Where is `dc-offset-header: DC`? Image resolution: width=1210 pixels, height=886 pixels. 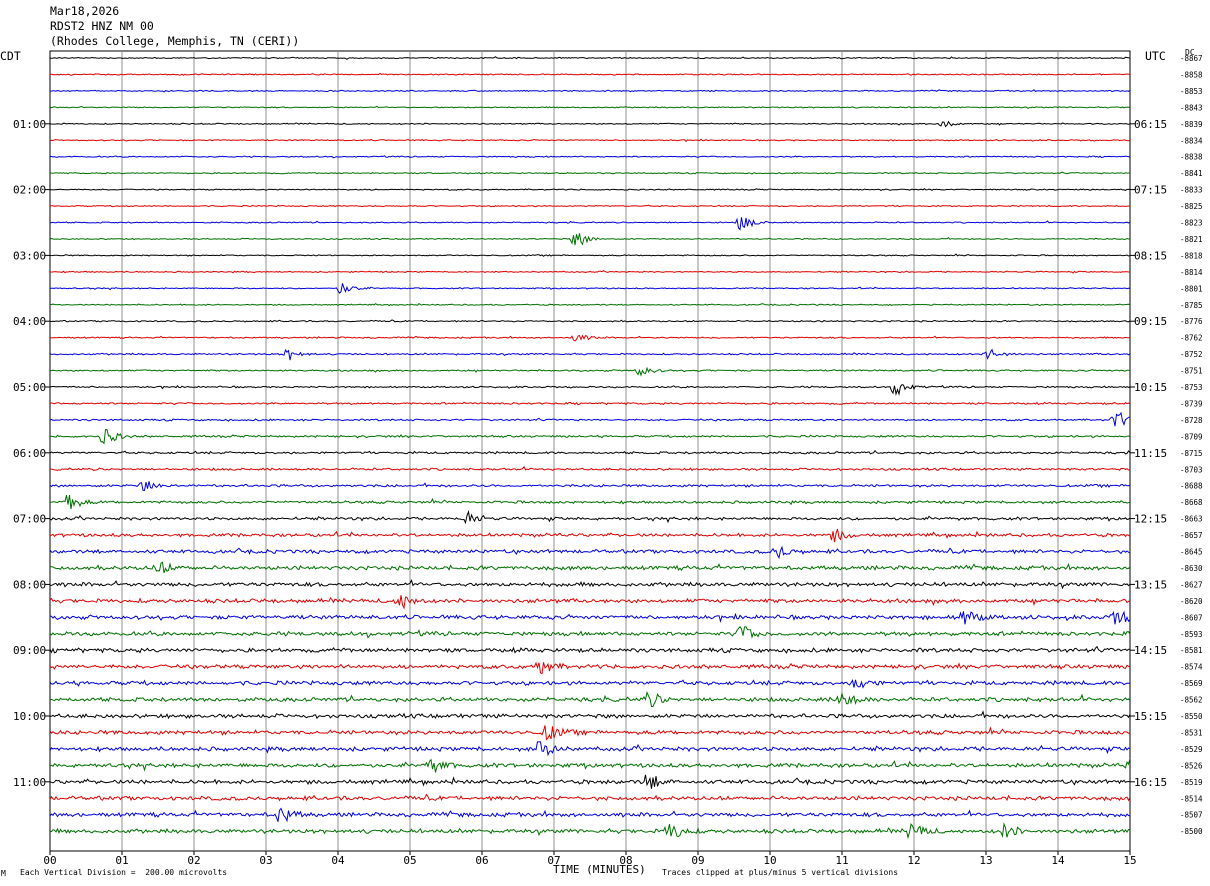 dc-offset-header: DC is located at coordinates (1190, 52).